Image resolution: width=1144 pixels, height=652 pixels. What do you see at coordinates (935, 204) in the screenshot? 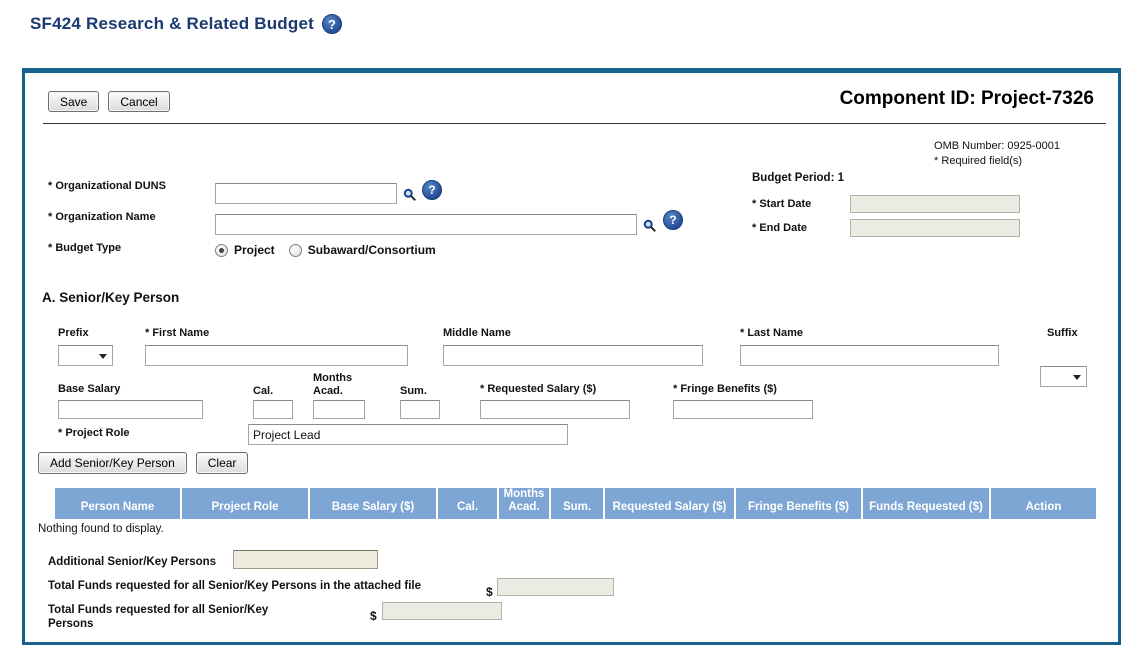
I see `start-date-input` at bounding box center [935, 204].